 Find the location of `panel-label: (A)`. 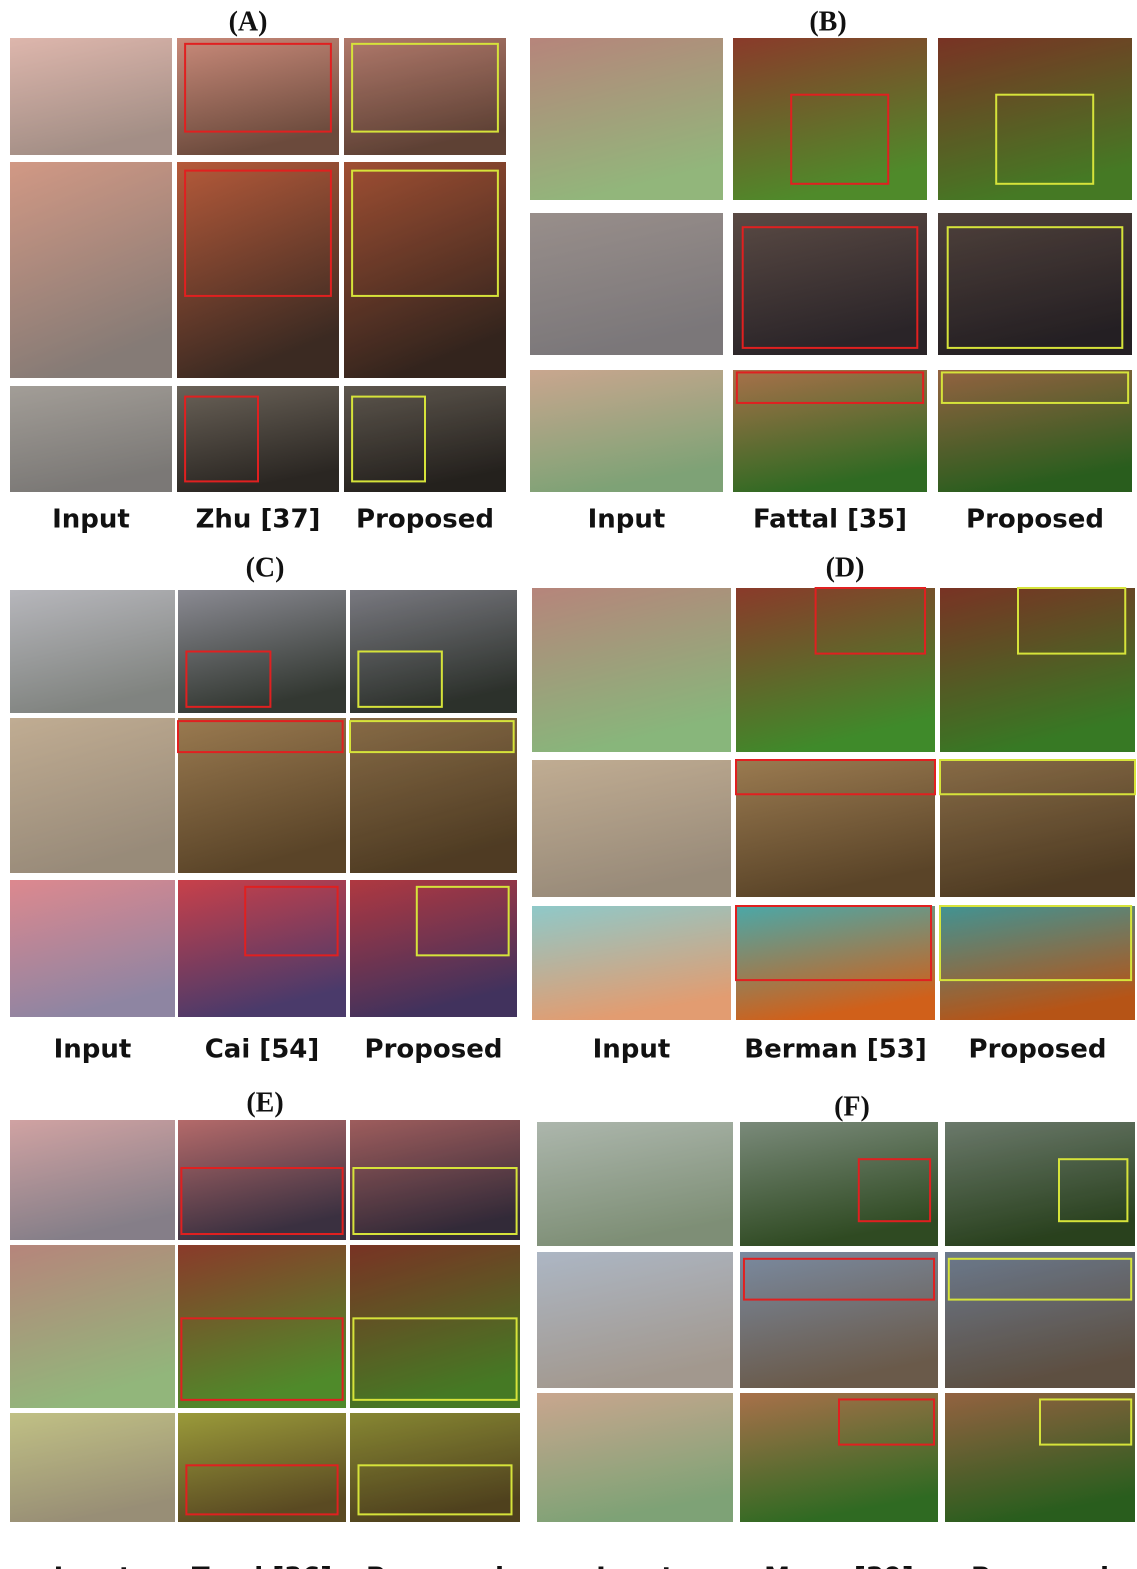

panel-label: (A) is located at coordinates (248, 21).